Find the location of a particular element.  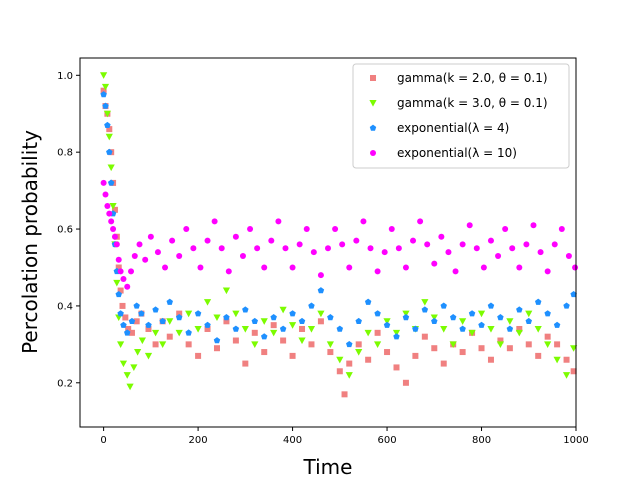

legend-label: gamma(k = 3.0, θ = 0.1) is located at coordinates (472, 103).